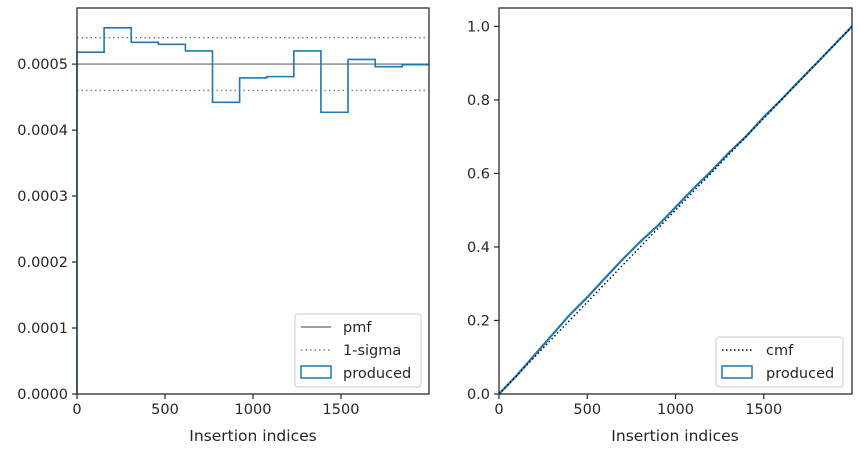  I want to click on y-tick-label: 0.6, so click(478, 174).